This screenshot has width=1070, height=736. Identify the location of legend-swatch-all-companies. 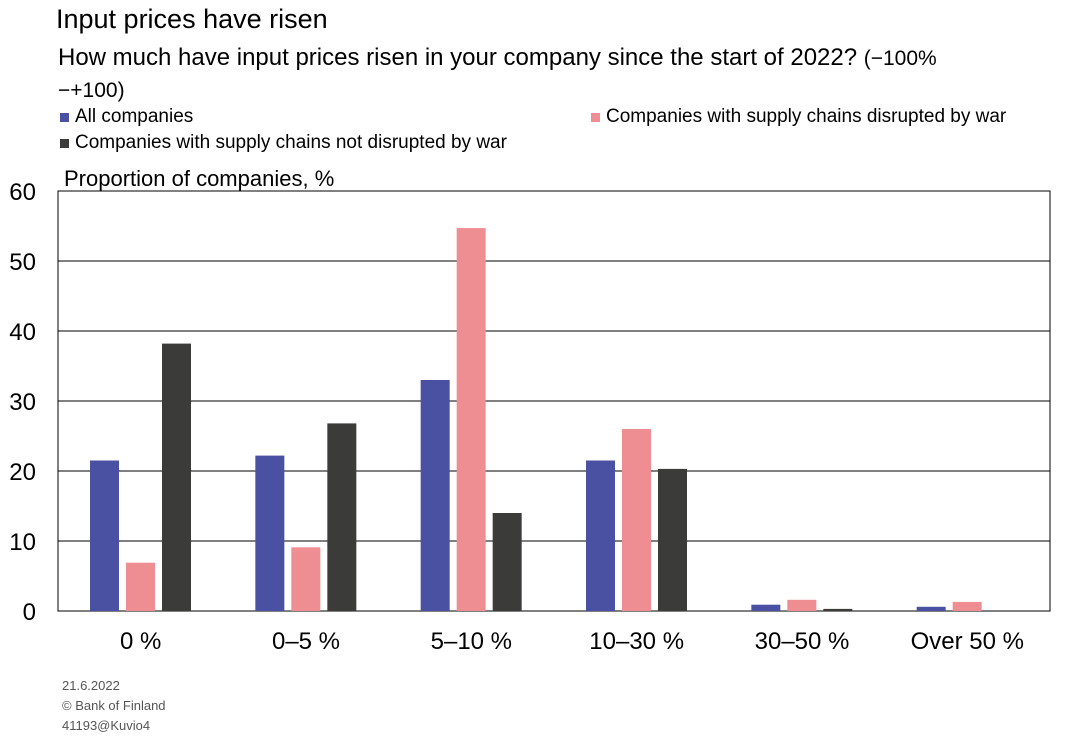
(64, 117).